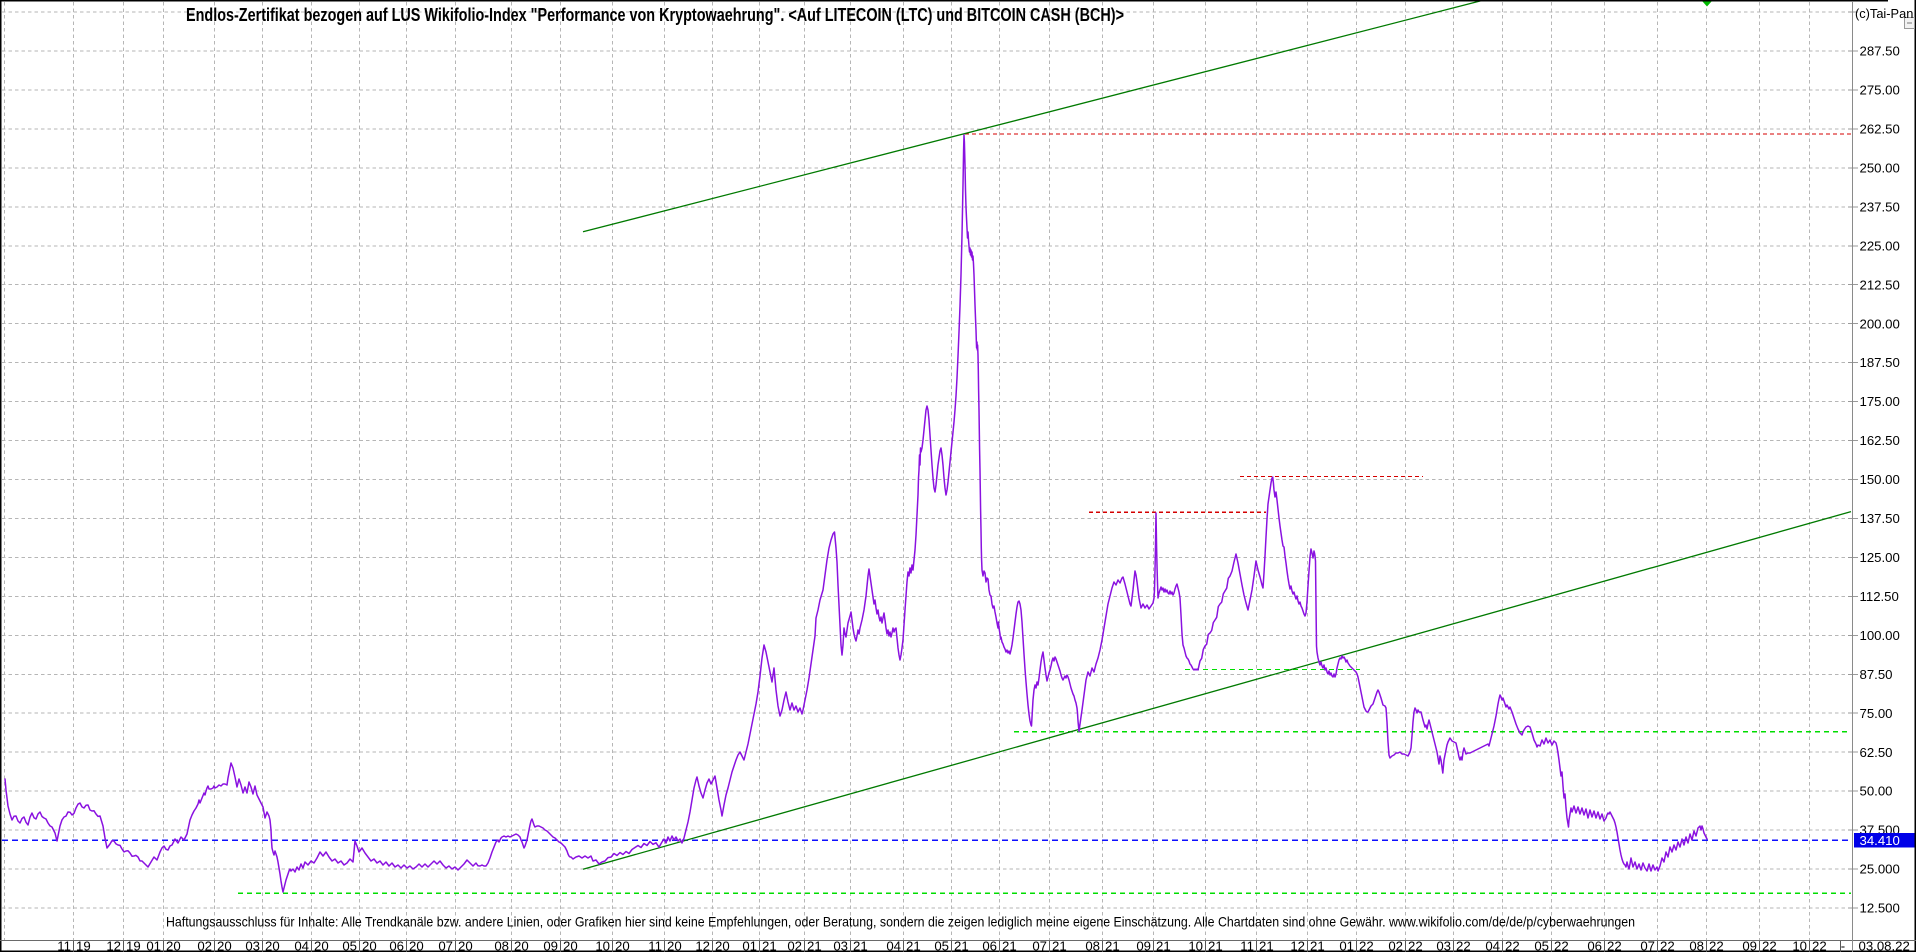 The width and height of the screenshot is (1916, 952). I want to click on svg-text: 87.50, so click(1876, 674).